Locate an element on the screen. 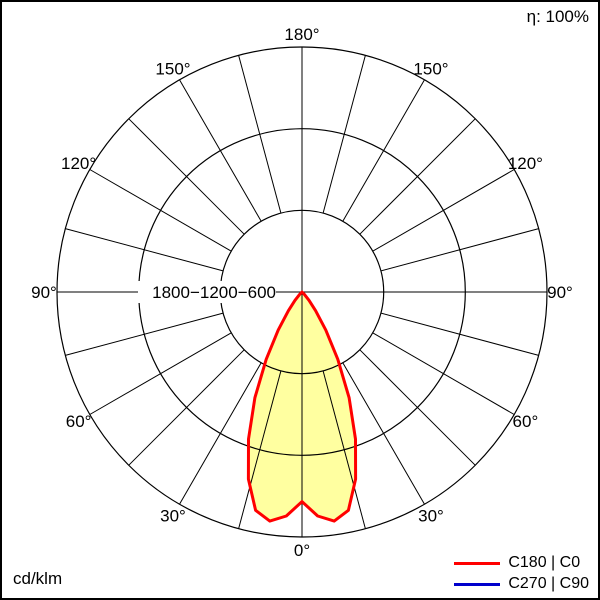 The image size is (600, 600). legend-label: C180 | C0 is located at coordinates (544, 562).